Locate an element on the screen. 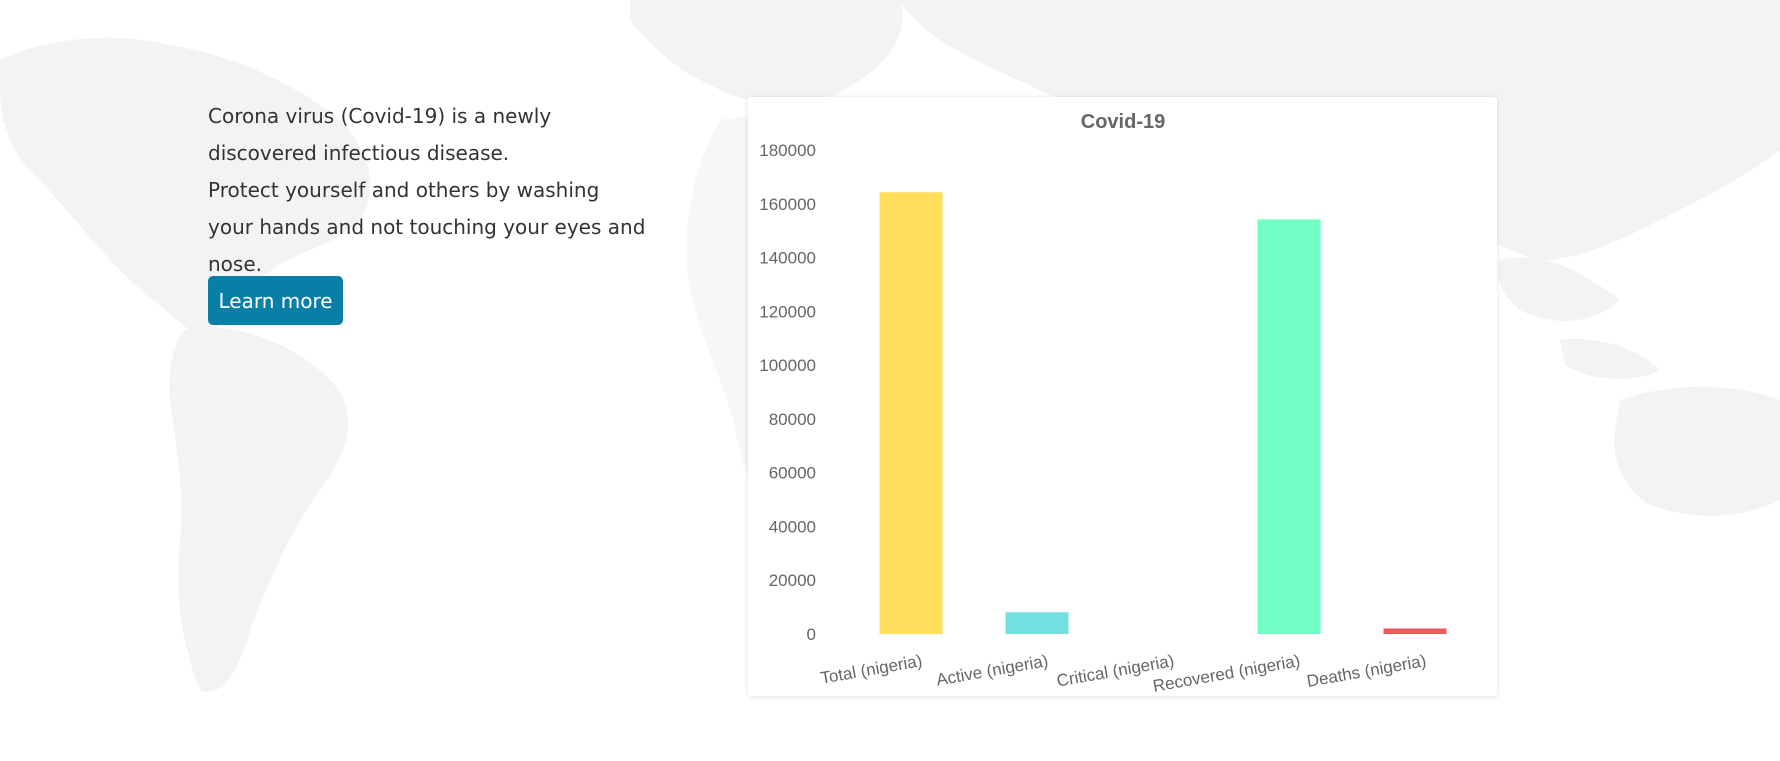  chart-title: Covid-19 is located at coordinates (1123, 122).